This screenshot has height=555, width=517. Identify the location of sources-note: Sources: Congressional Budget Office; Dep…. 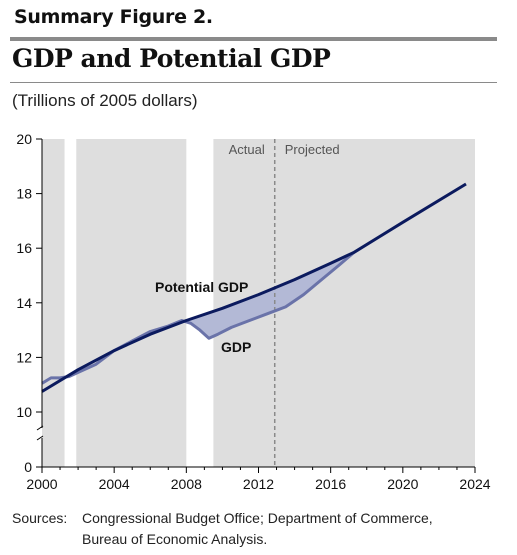
(259, 529).